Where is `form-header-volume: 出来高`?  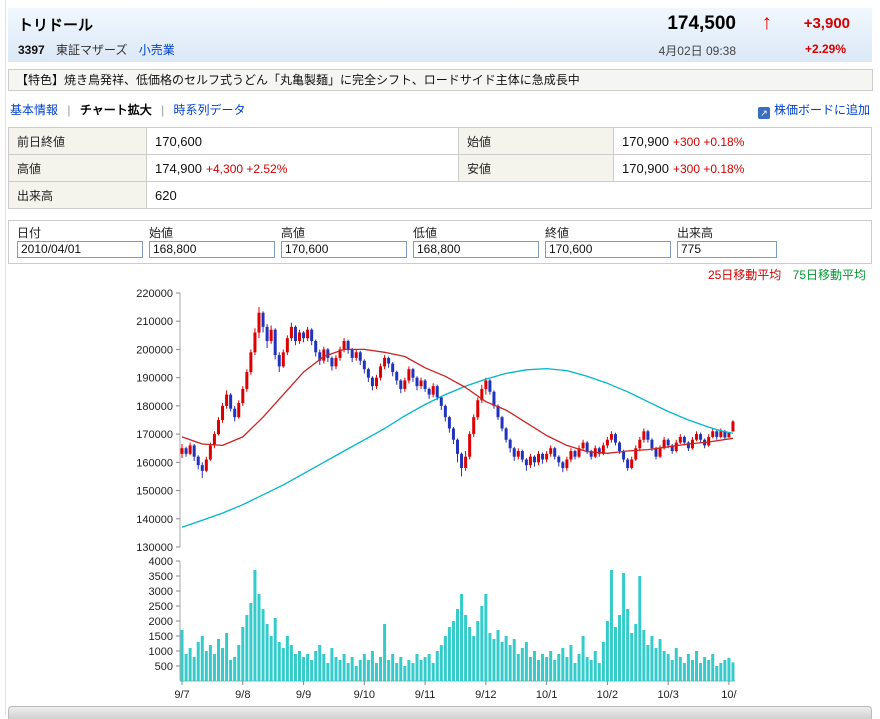 form-header-volume: 出来高 is located at coordinates (695, 233).